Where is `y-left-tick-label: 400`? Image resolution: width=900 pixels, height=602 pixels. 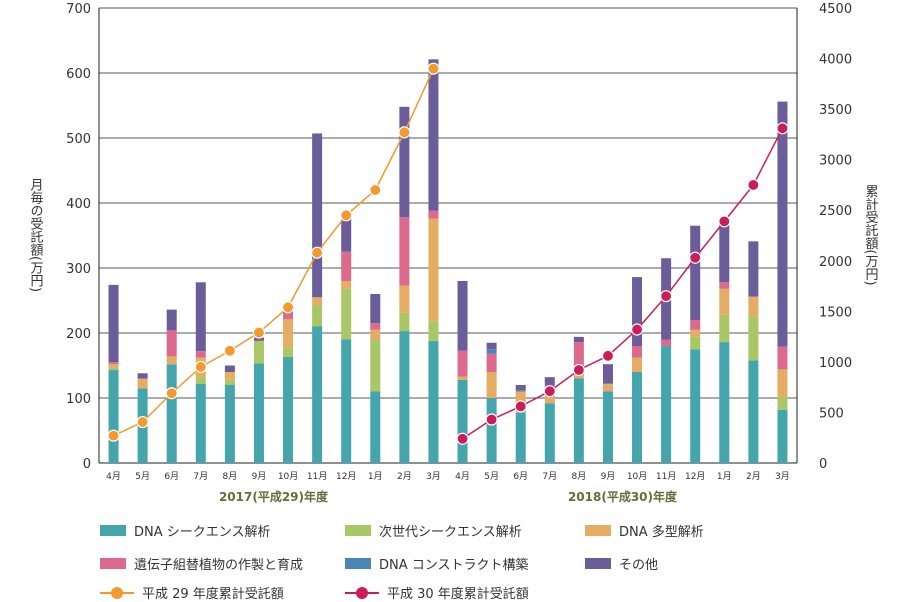 y-left-tick-label: 400 is located at coordinates (78, 204).